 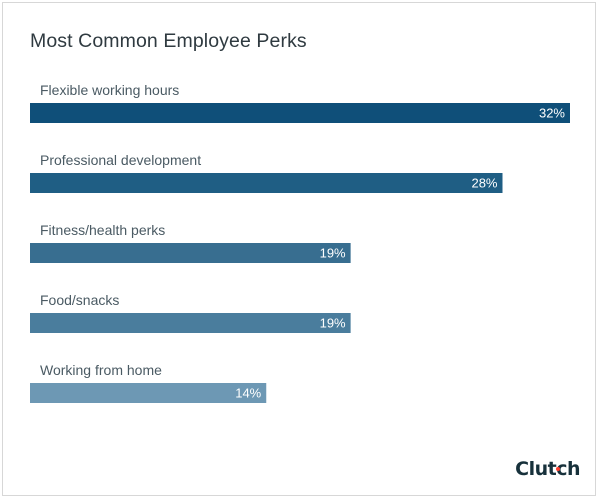 I want to click on chart-title: Most Common Employee Perks, so click(x=168, y=41).